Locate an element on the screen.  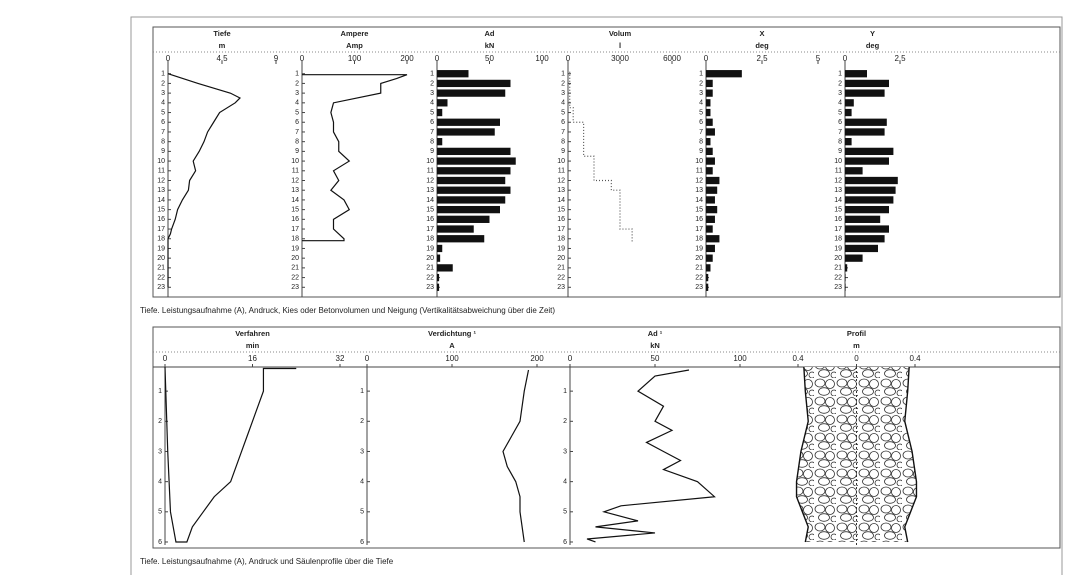
trace is located at coordinates (516, 456).